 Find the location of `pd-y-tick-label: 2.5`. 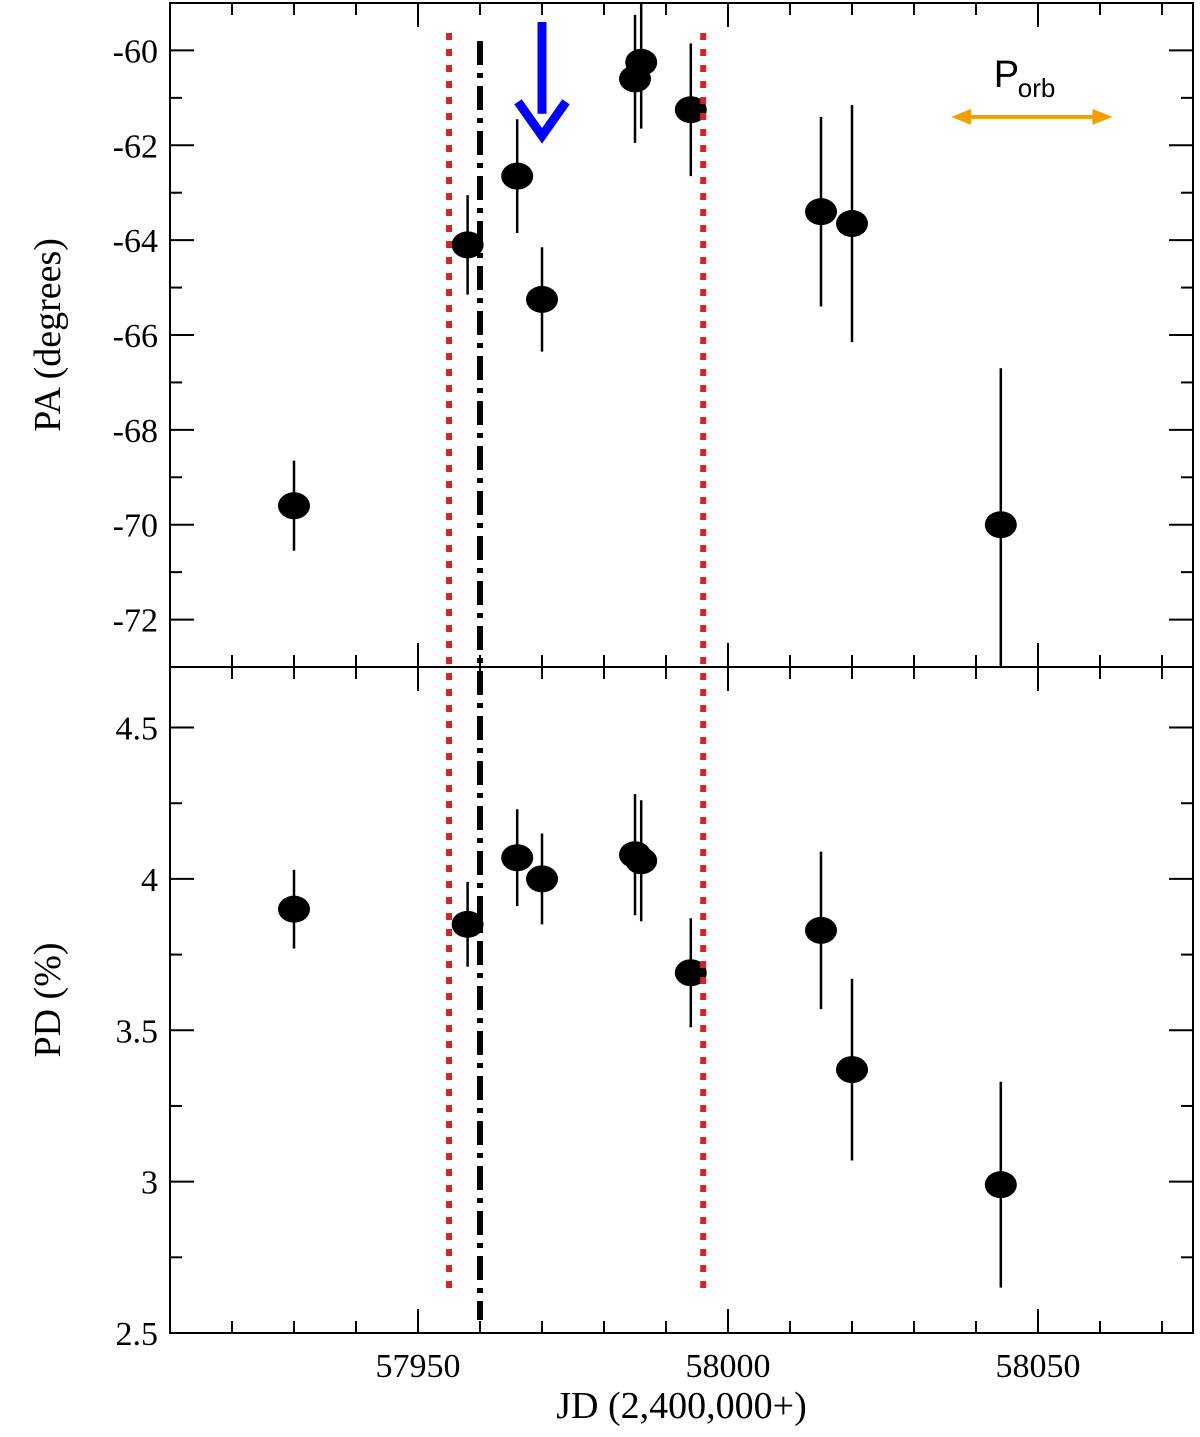

pd-y-tick-label: 2.5 is located at coordinates (137, 1334).